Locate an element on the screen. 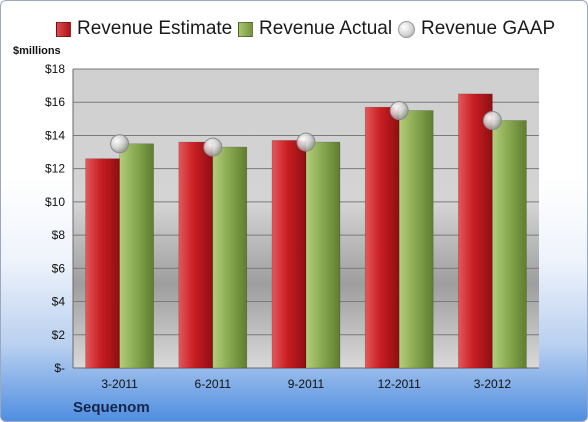 This screenshot has width=588, height=422. legend-item-revenue-actual: Revenue Actual is located at coordinates (315, 29).